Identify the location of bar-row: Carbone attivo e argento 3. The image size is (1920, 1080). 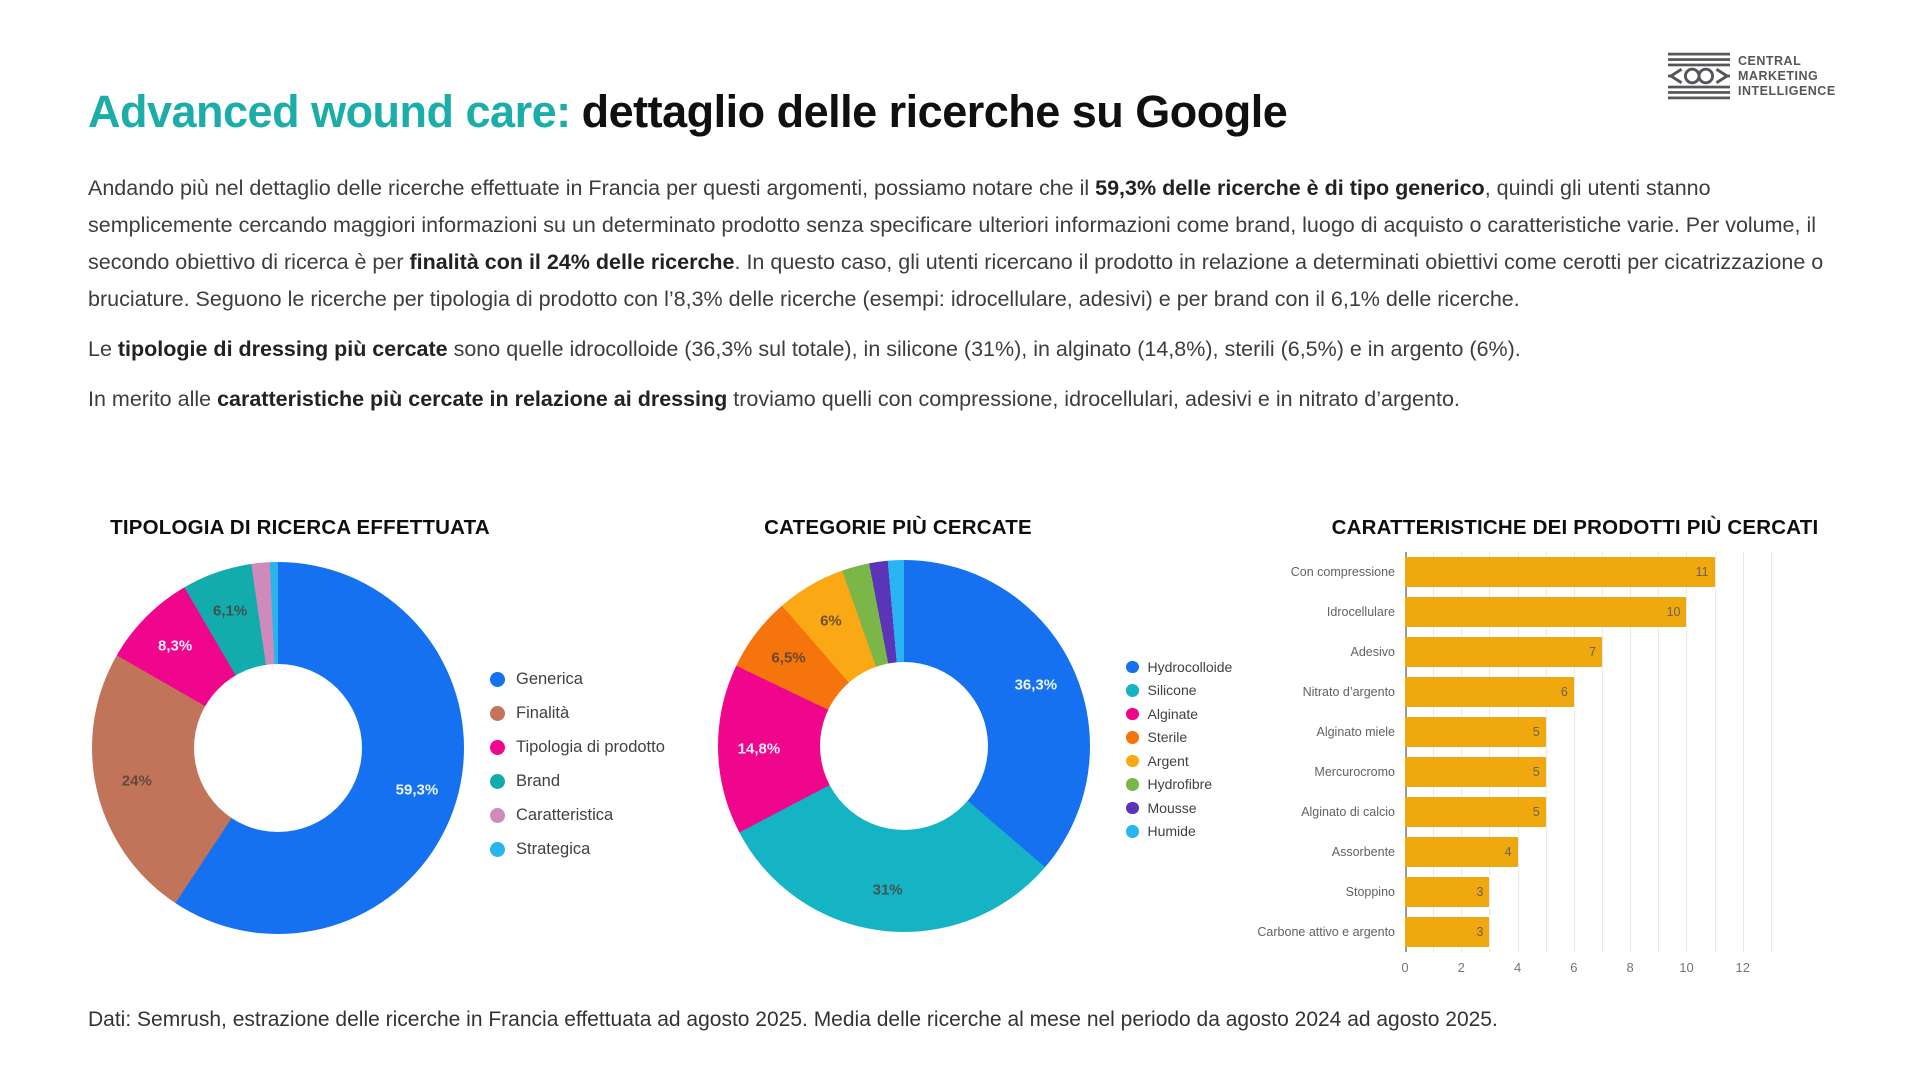
(1475, 932).